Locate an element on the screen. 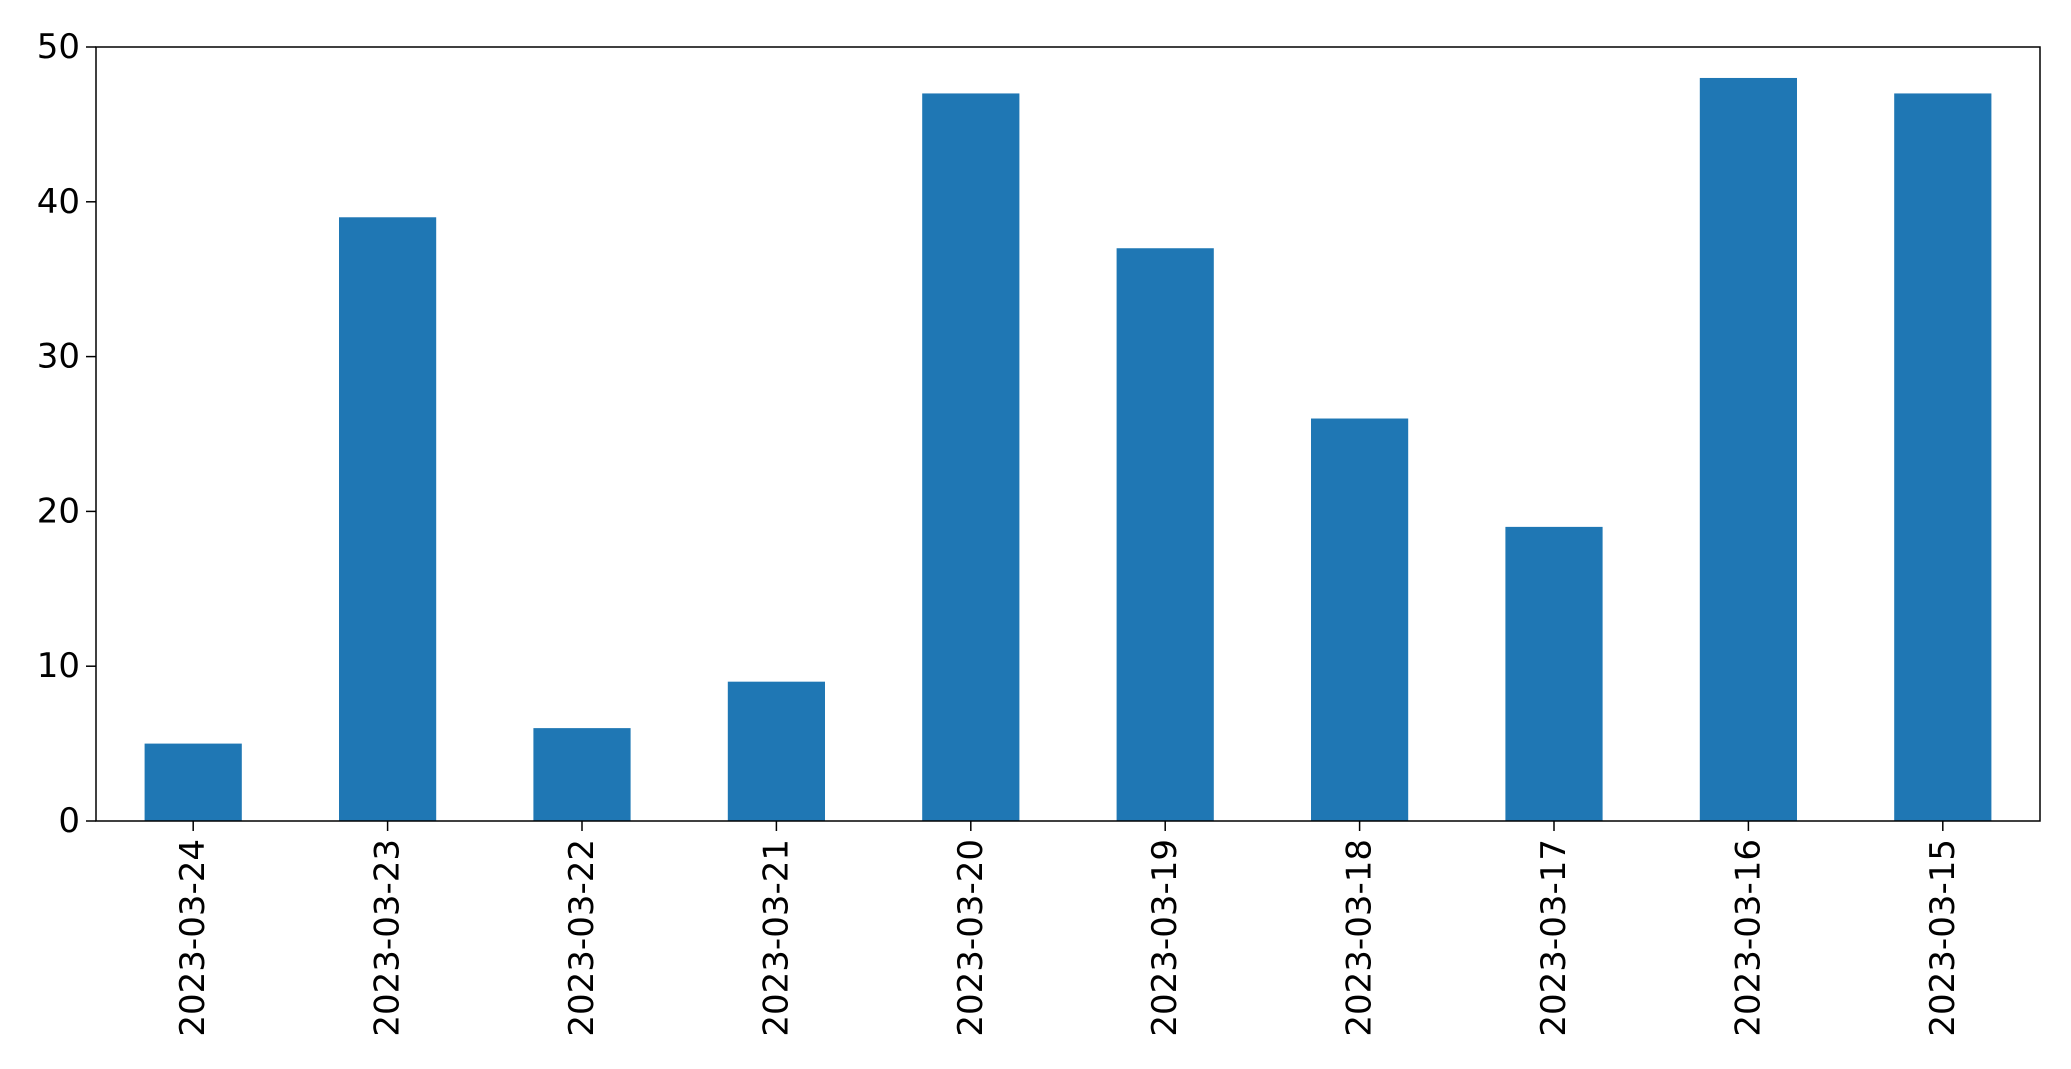 This screenshot has height=1069, width=2071. y-tick-label: 0 is located at coordinates (69, 821).